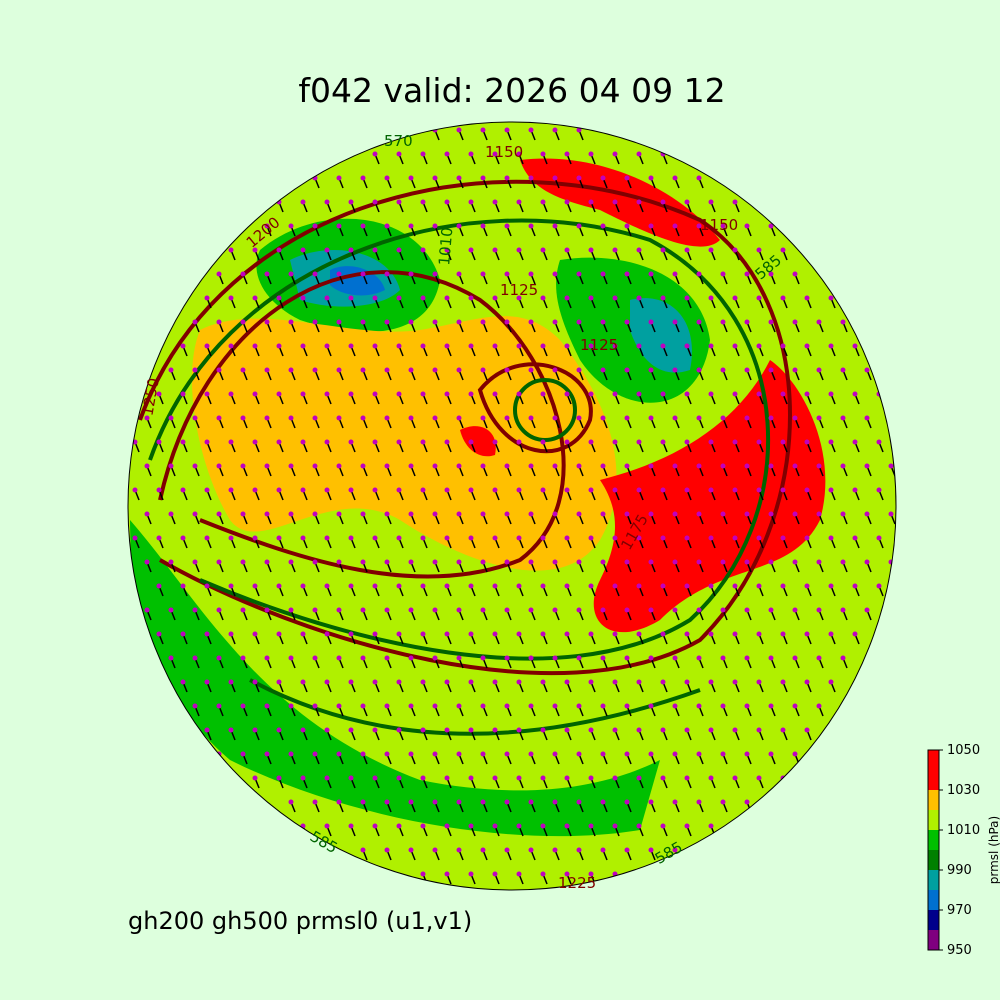 This screenshot has height=1000, width=1000. Describe the element at coordinates (963, 750) in the screenshot. I see `colorbar-tick-label: 1050` at that location.